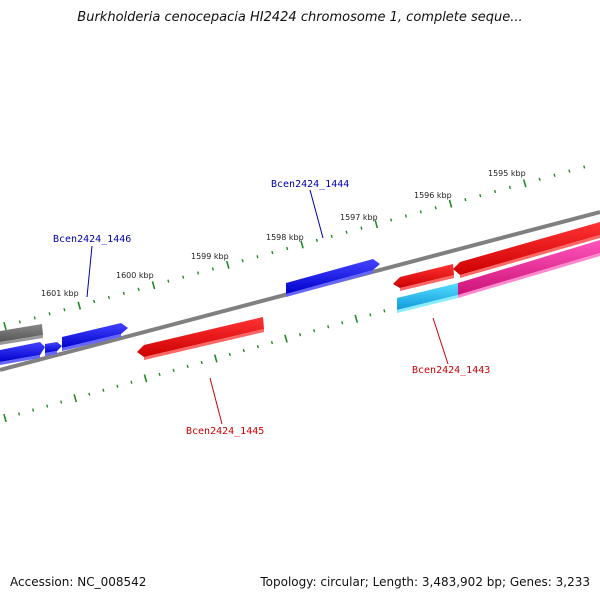 The image size is (600, 600). Describe the element at coordinates (135, 275) in the screenshot. I see `scale-label: 1600 kbp` at that location.